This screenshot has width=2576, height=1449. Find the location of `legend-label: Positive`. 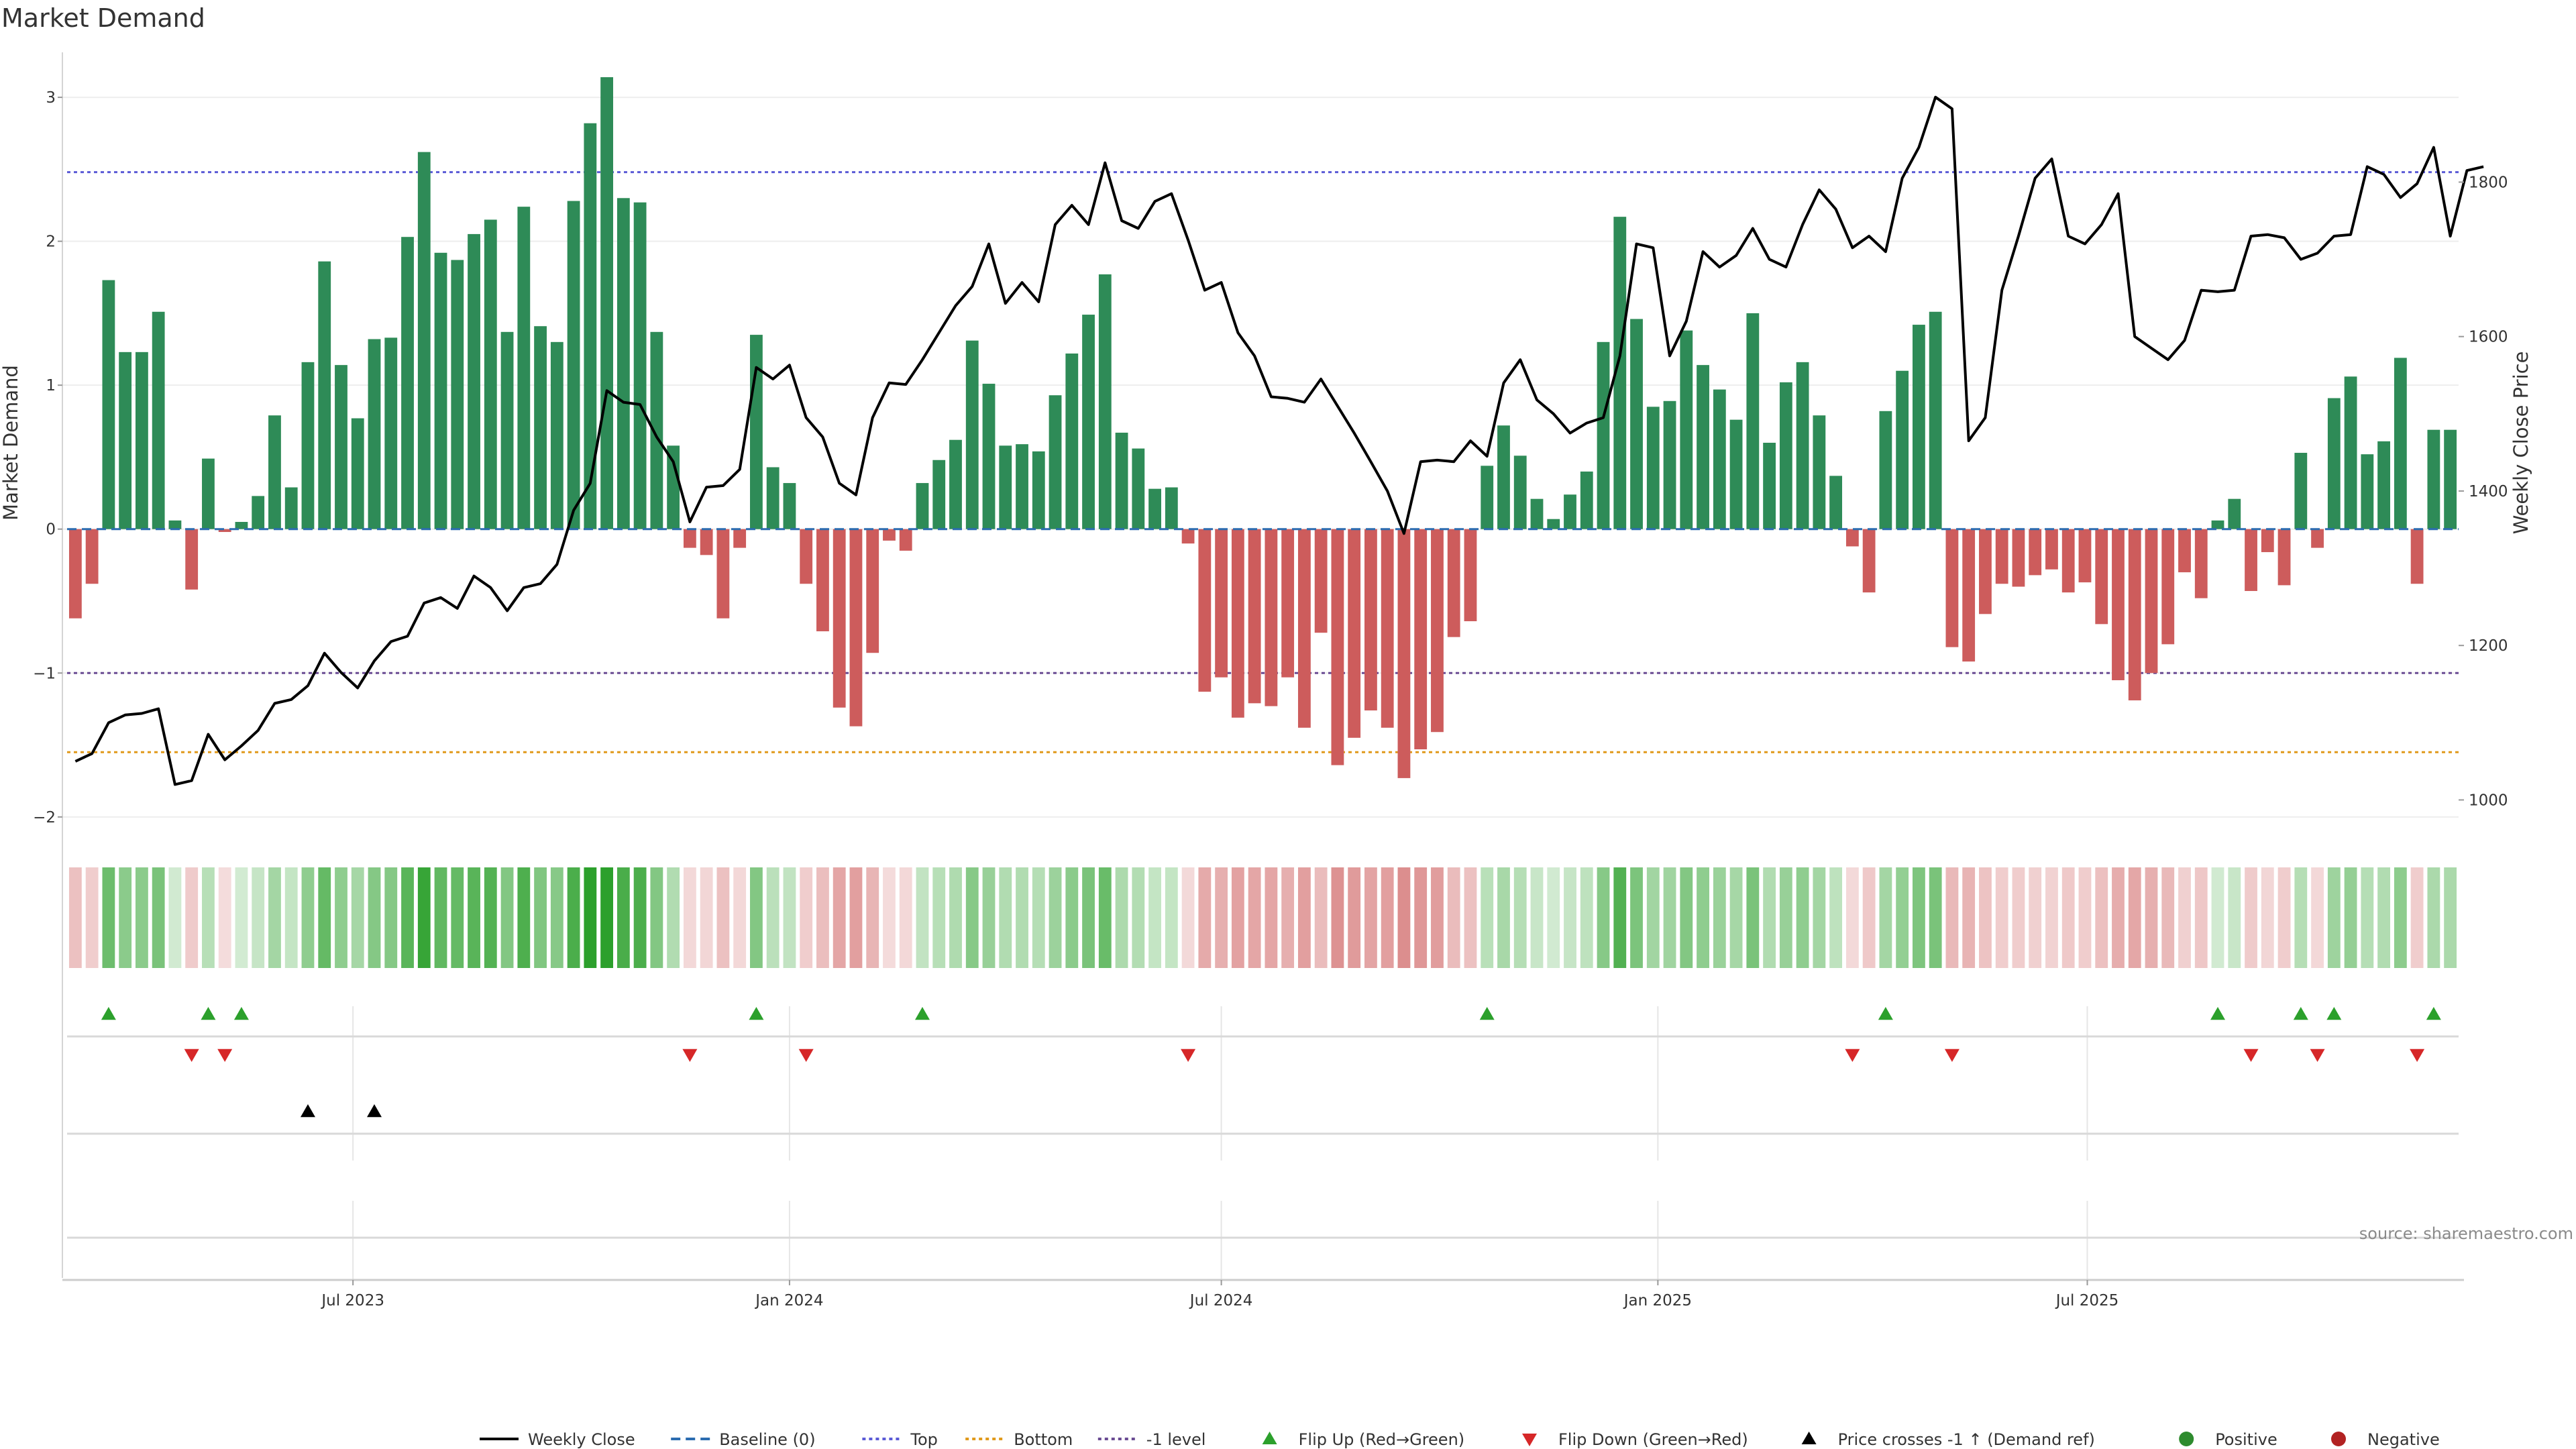

legend-label: Positive is located at coordinates (2246, 1439).